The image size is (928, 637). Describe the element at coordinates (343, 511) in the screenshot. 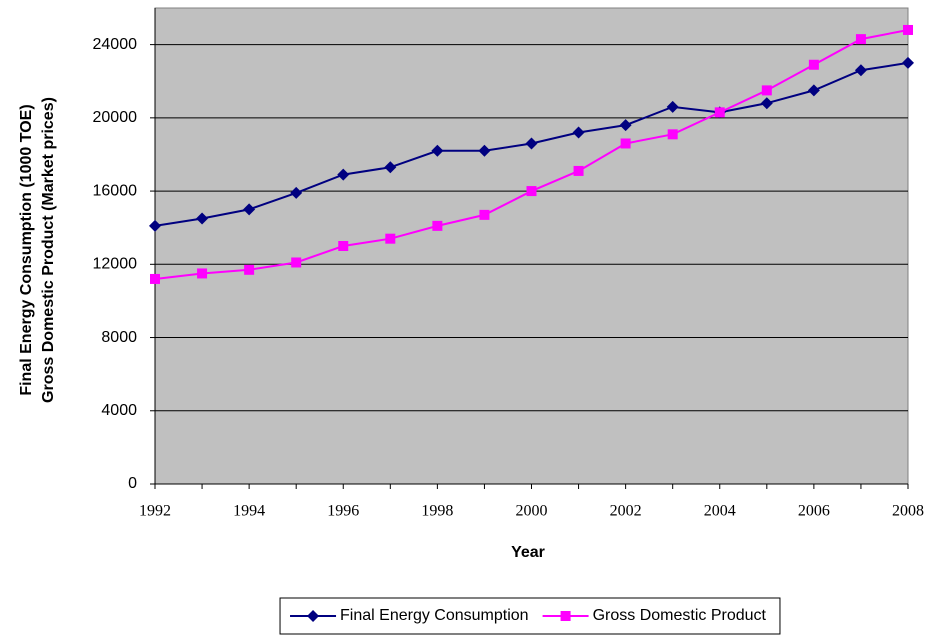

I see `x-tick-label: 1996` at that location.